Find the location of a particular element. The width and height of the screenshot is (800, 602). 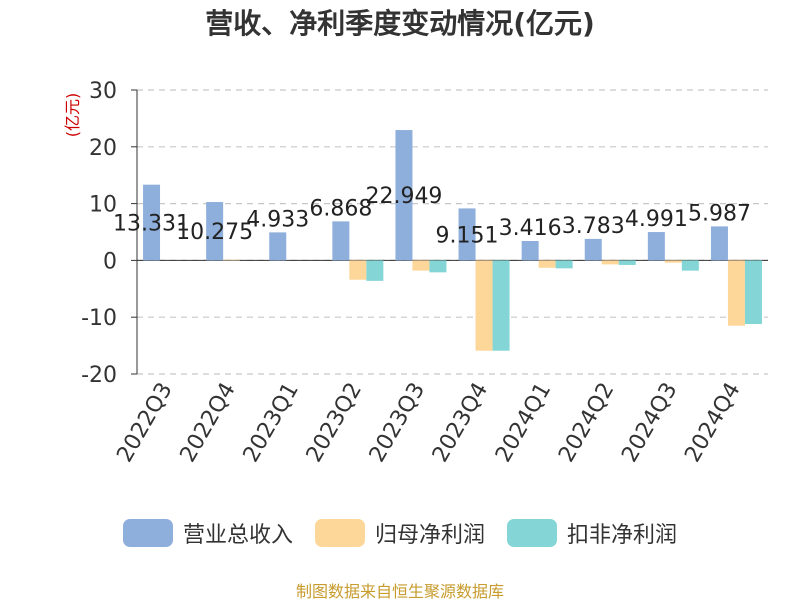

legend-label: 归母净利润 is located at coordinates (429, 535).